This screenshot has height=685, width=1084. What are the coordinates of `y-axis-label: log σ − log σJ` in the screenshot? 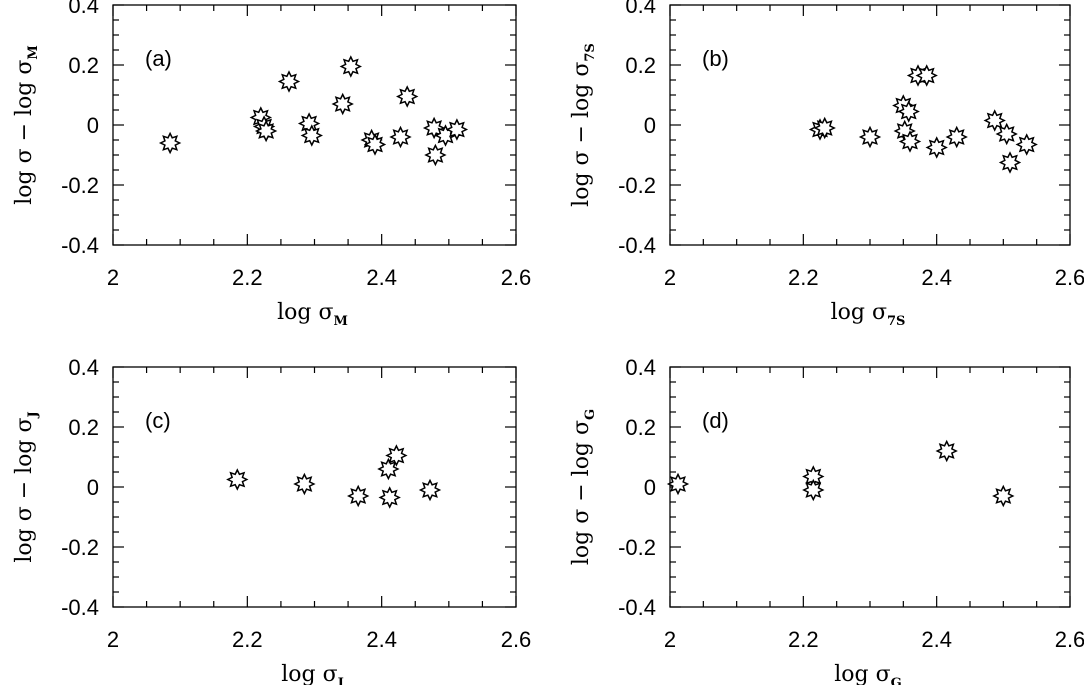 It's located at (26, 486).